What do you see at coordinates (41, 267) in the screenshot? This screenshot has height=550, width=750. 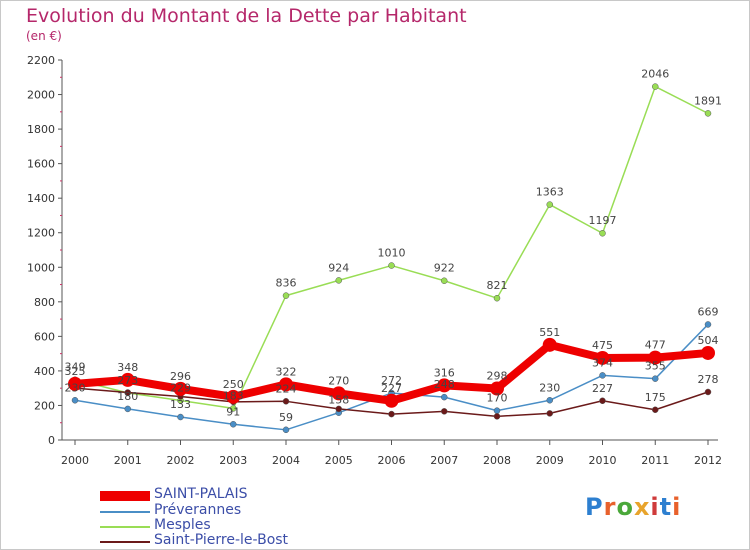 I see `y-tick-label: 1000` at bounding box center [41, 267].